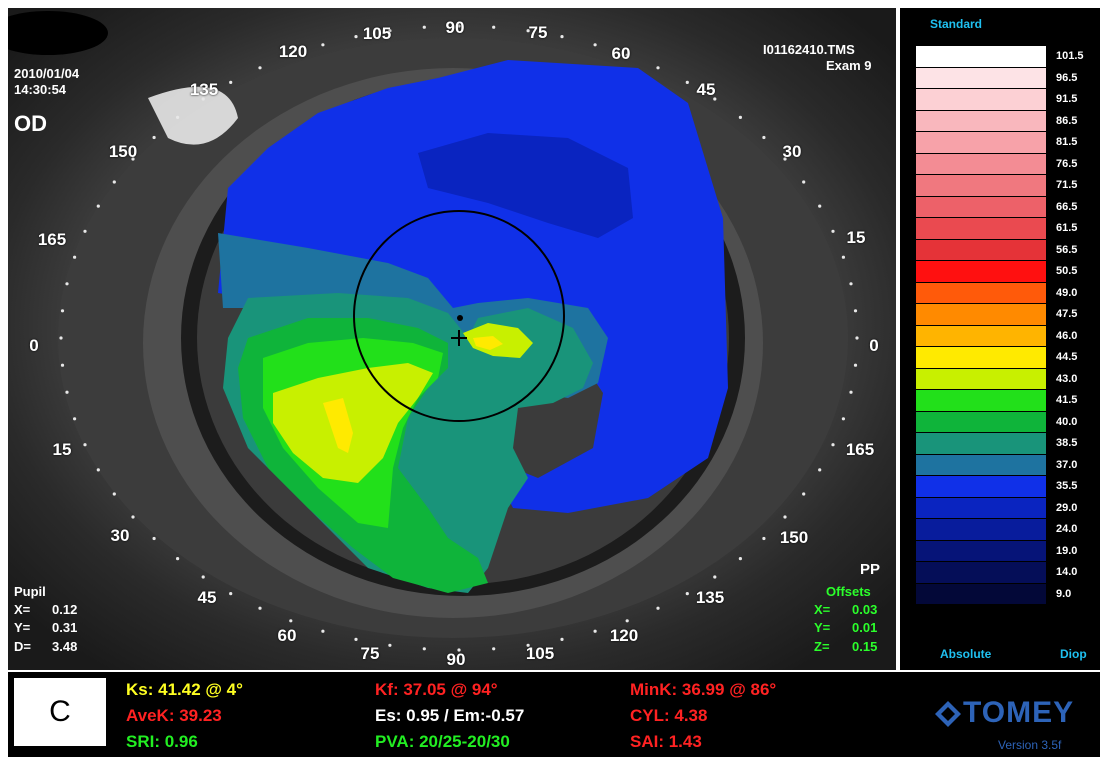 Image resolution: width=1100 pixels, height=757 pixels. I want to click on scale-value-label: 71.5, so click(1067, 185).